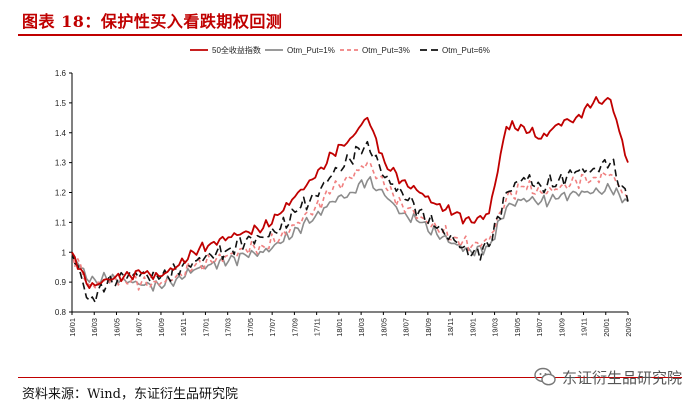  What do you see at coordinates (311, 50) in the screenshot?
I see `legend-label-1: Otm_Put=1%` at bounding box center [311, 50].